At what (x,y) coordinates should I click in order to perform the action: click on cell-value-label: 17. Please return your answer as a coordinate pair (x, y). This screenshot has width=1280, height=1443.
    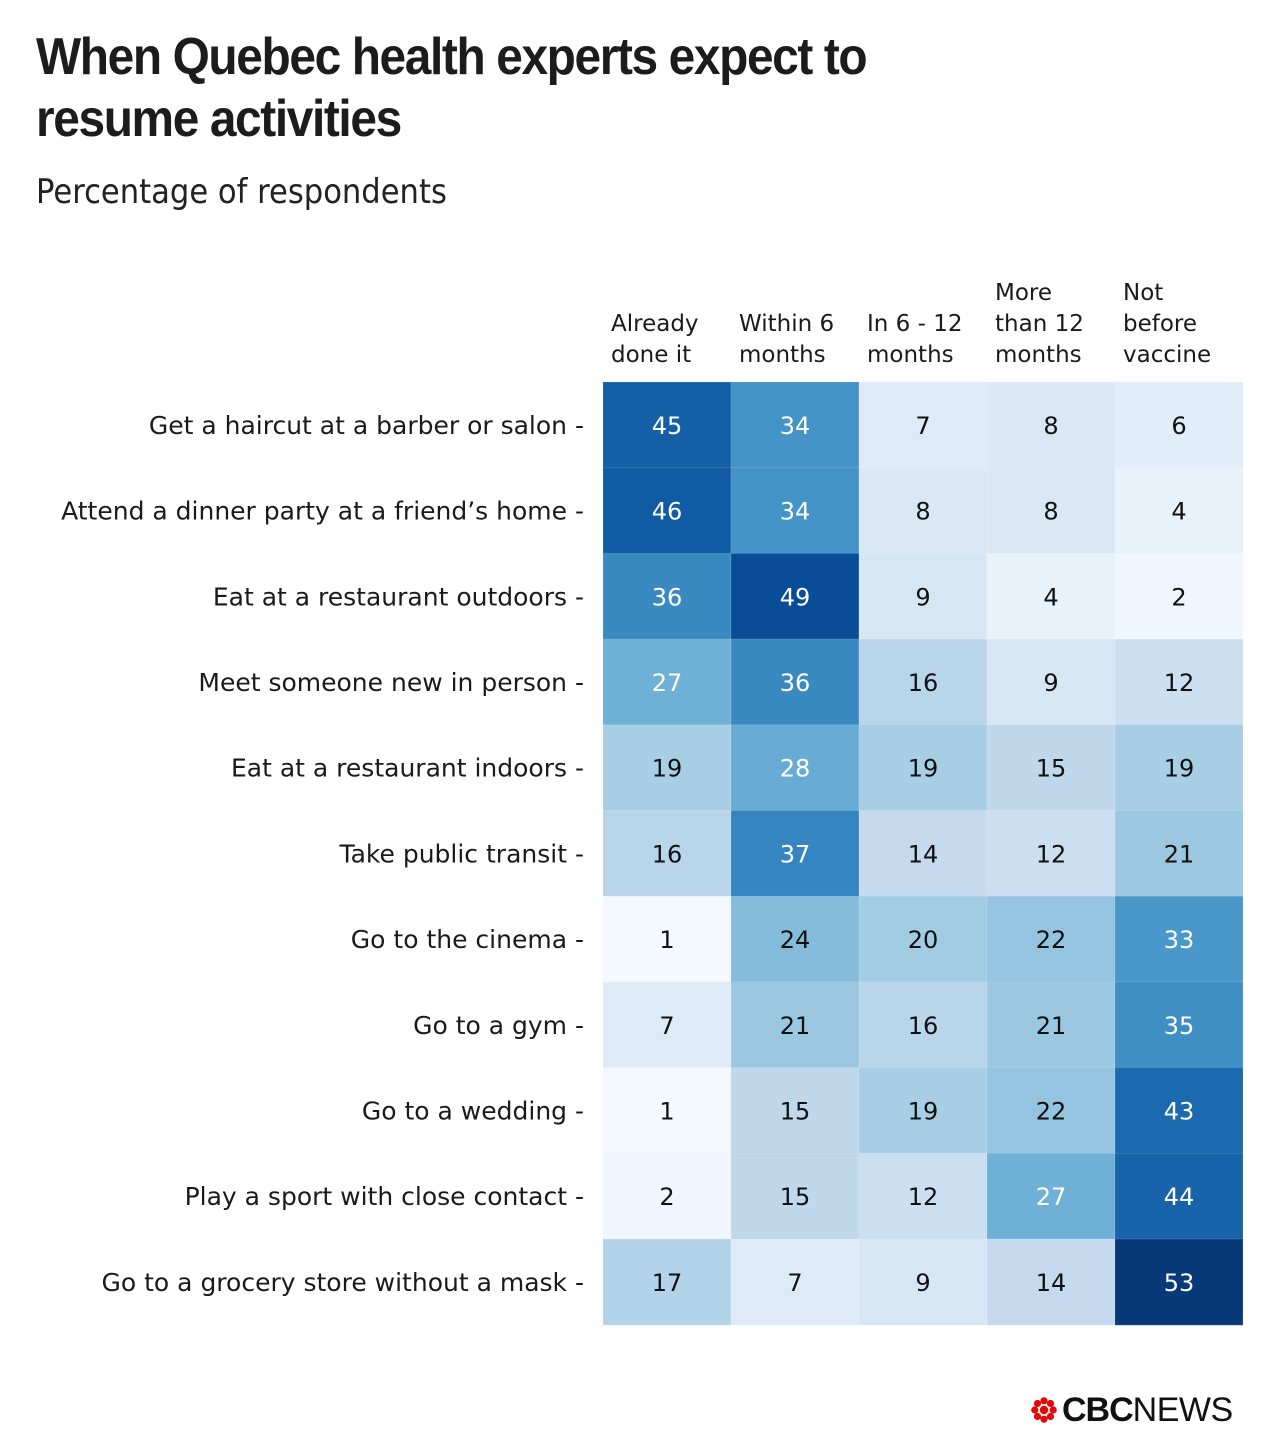
    Looking at the image, I should click on (667, 1283).